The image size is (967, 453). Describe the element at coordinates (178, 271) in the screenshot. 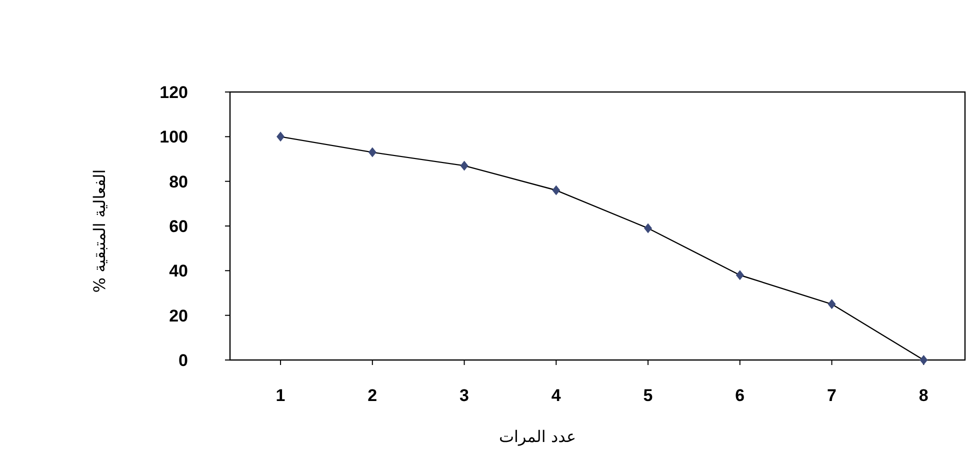

I see `y-tick-label: 40` at that location.